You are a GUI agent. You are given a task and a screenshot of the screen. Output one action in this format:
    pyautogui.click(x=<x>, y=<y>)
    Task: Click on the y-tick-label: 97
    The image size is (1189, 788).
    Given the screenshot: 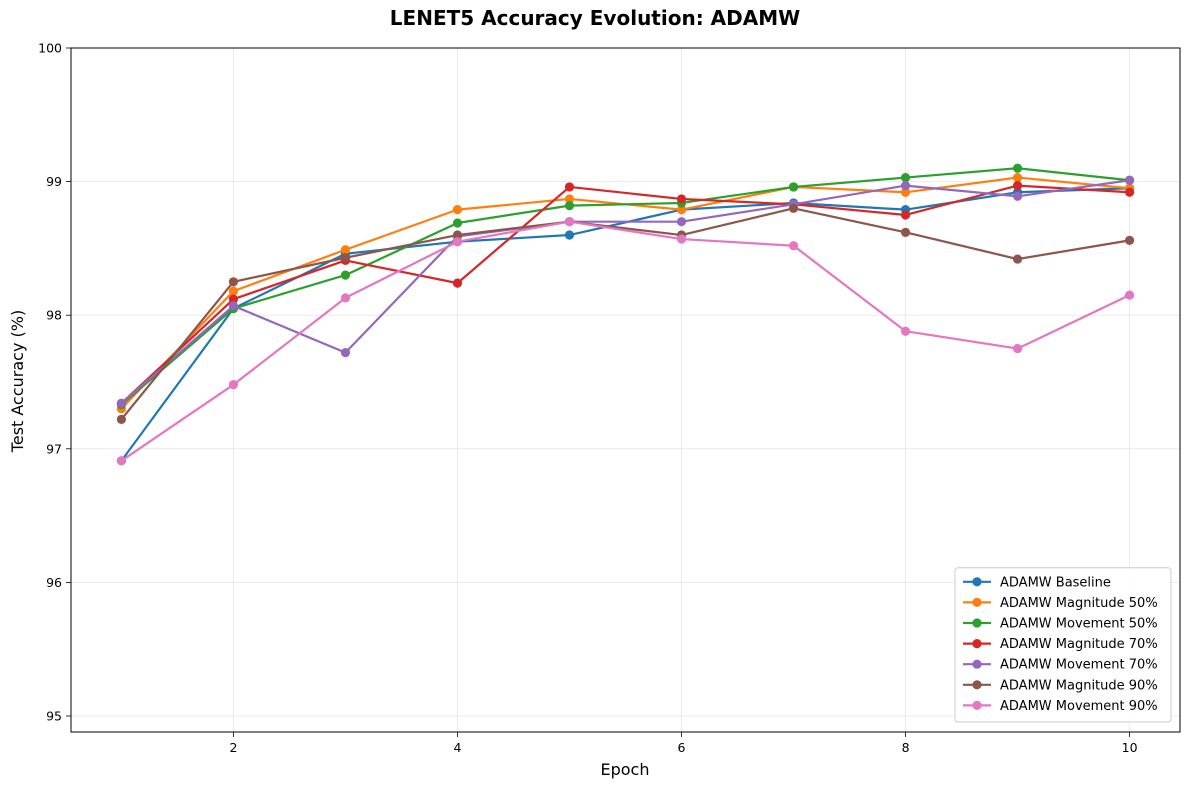 What is the action you would take?
    pyautogui.click(x=54, y=448)
    